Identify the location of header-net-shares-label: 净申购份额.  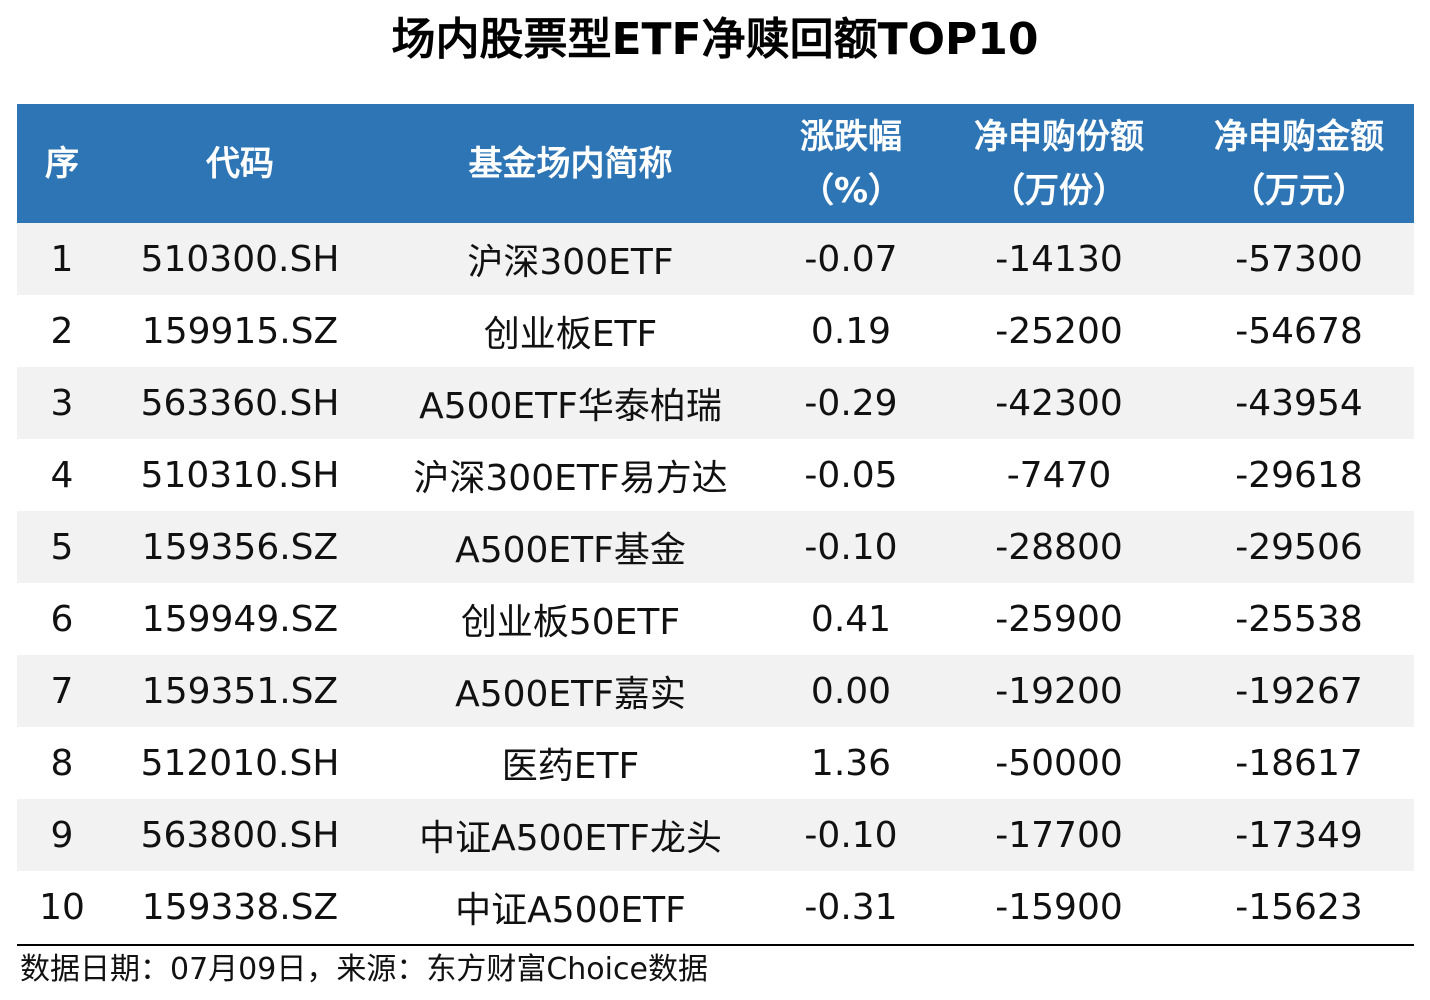
(1059, 136).